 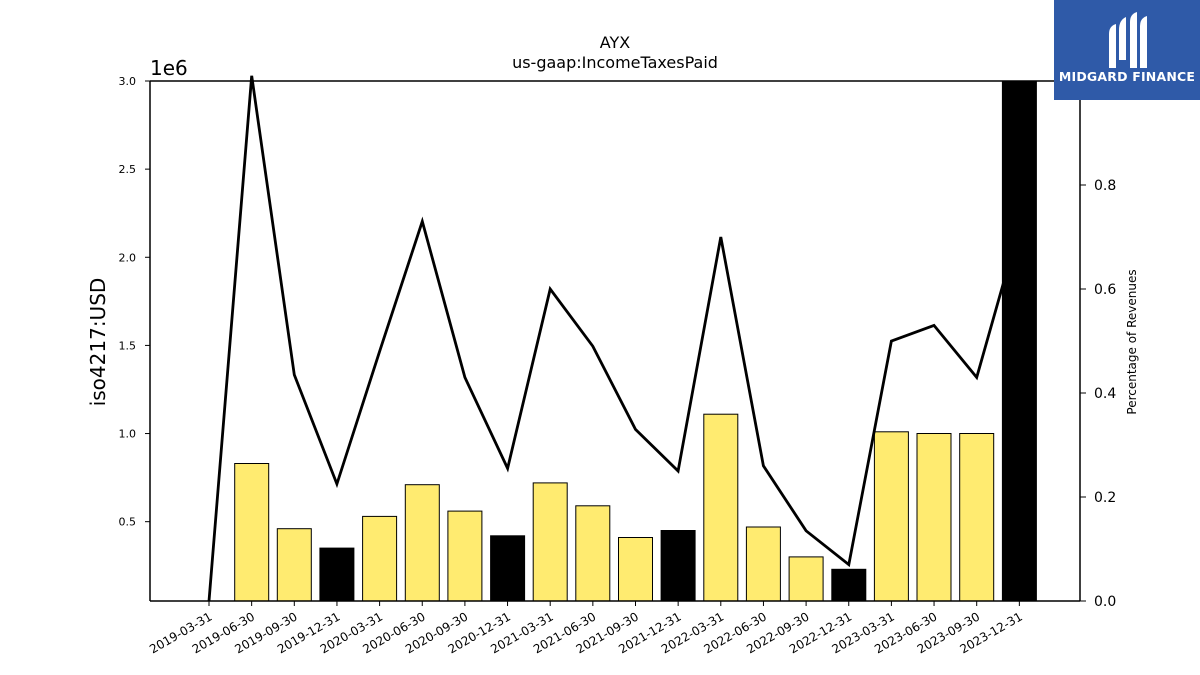 What do you see at coordinates (1105, 186) in the screenshot?
I see `y-right-tick-label: 0.8` at bounding box center [1105, 186].